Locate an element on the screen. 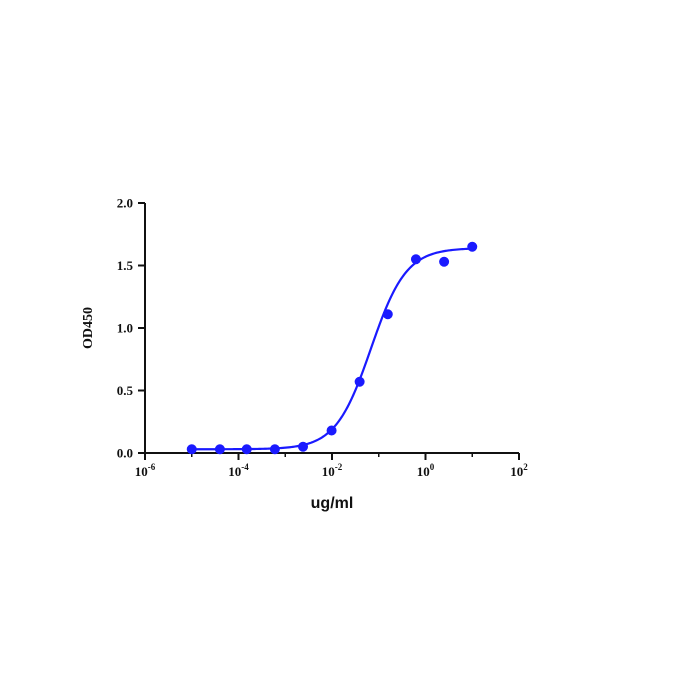  fit-curve is located at coordinates (332, 349).